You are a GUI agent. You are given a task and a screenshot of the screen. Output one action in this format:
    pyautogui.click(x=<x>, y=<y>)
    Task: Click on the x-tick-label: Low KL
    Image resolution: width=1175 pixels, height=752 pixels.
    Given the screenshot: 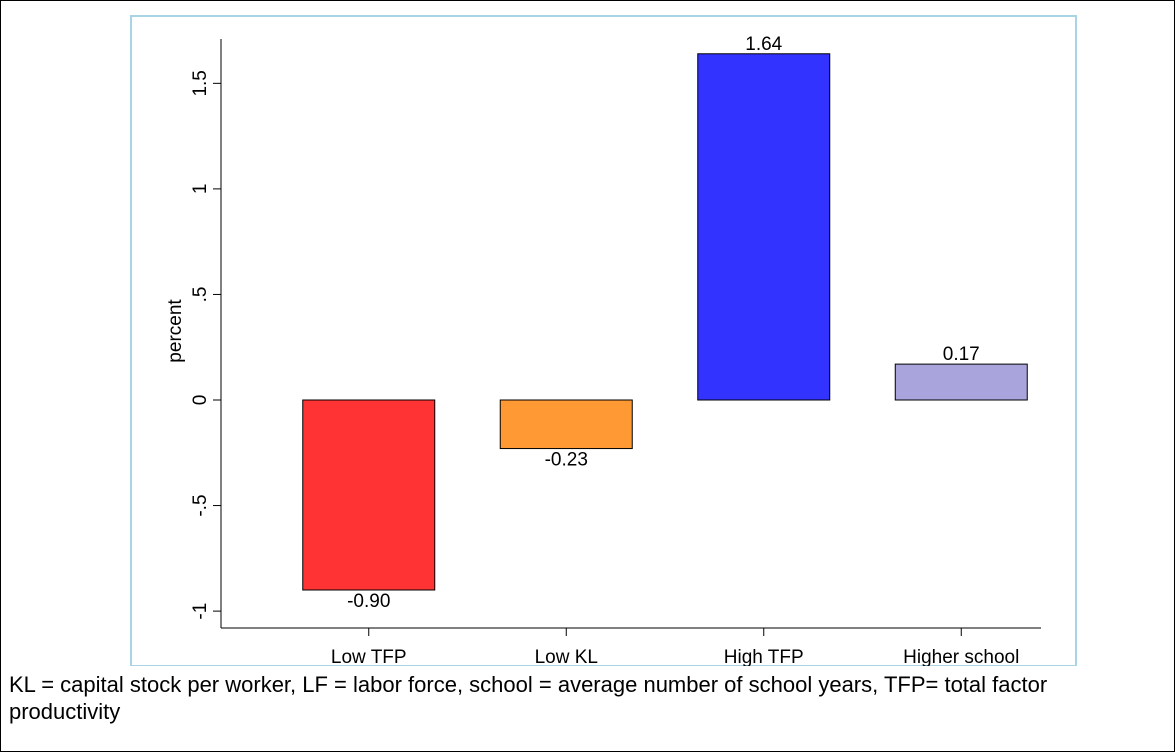 What is the action you would take?
    pyautogui.click(x=566, y=656)
    